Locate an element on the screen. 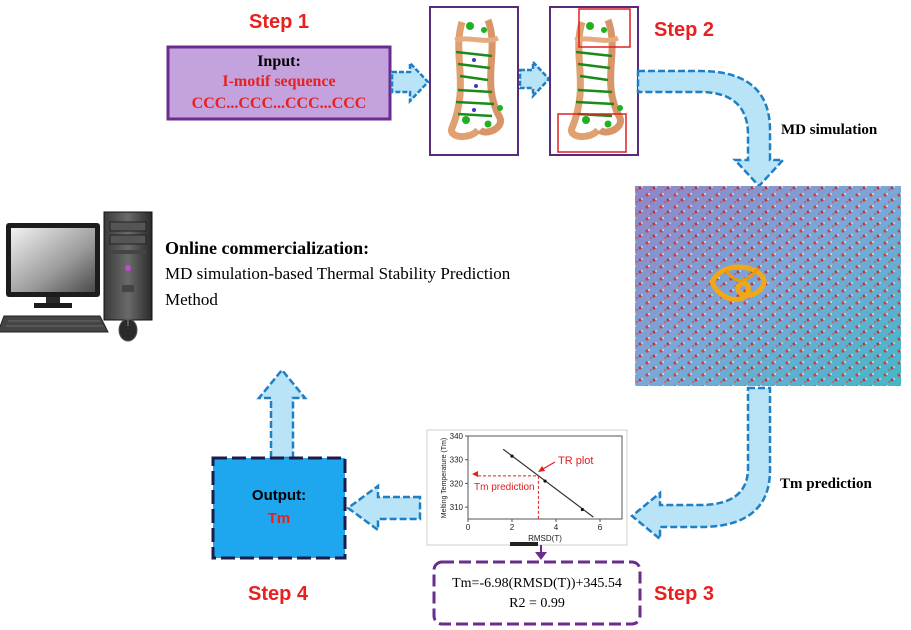 This screenshot has height=630, width=911. md-simulation-label: MD simulation is located at coordinates (829, 130).